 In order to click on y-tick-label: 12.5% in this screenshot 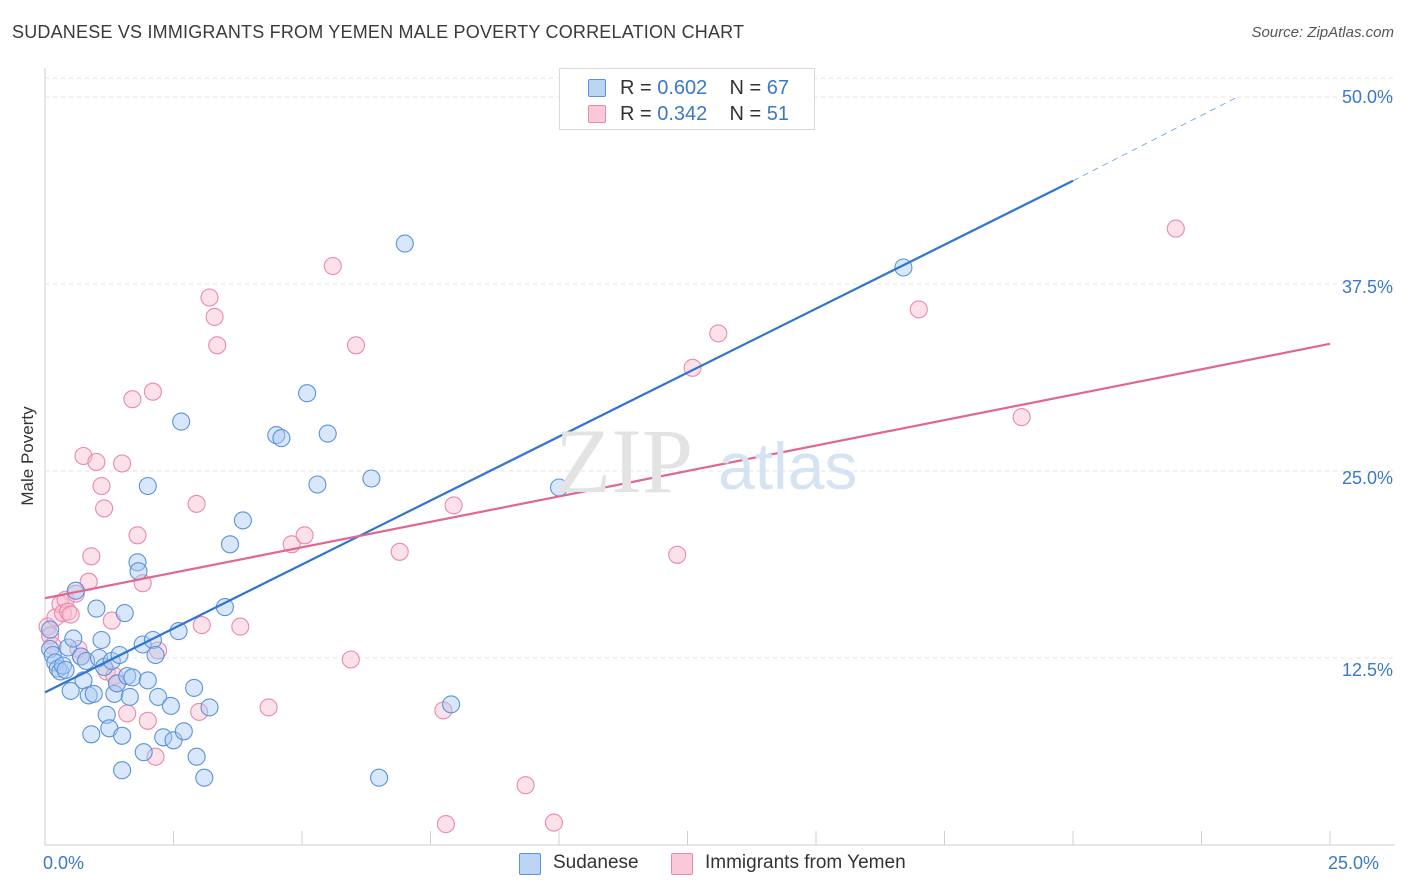, I will do `click(1367, 670)`.